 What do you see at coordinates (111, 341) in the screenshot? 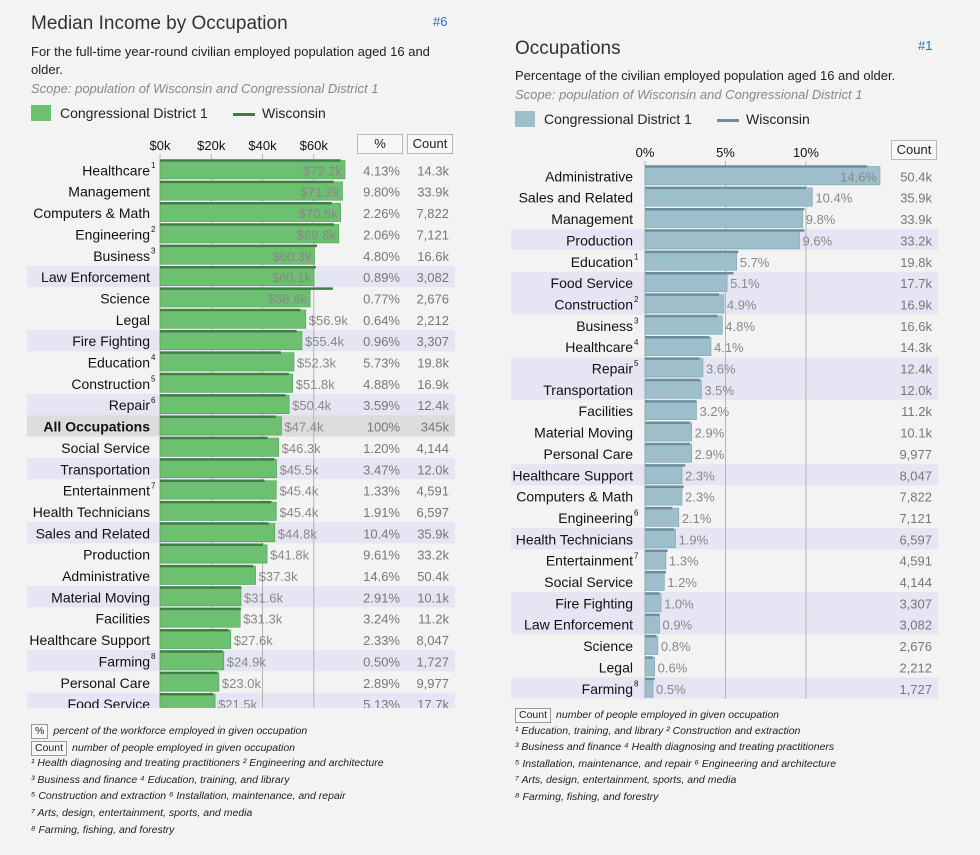
I see `category-label: Fire Fighting` at bounding box center [111, 341].